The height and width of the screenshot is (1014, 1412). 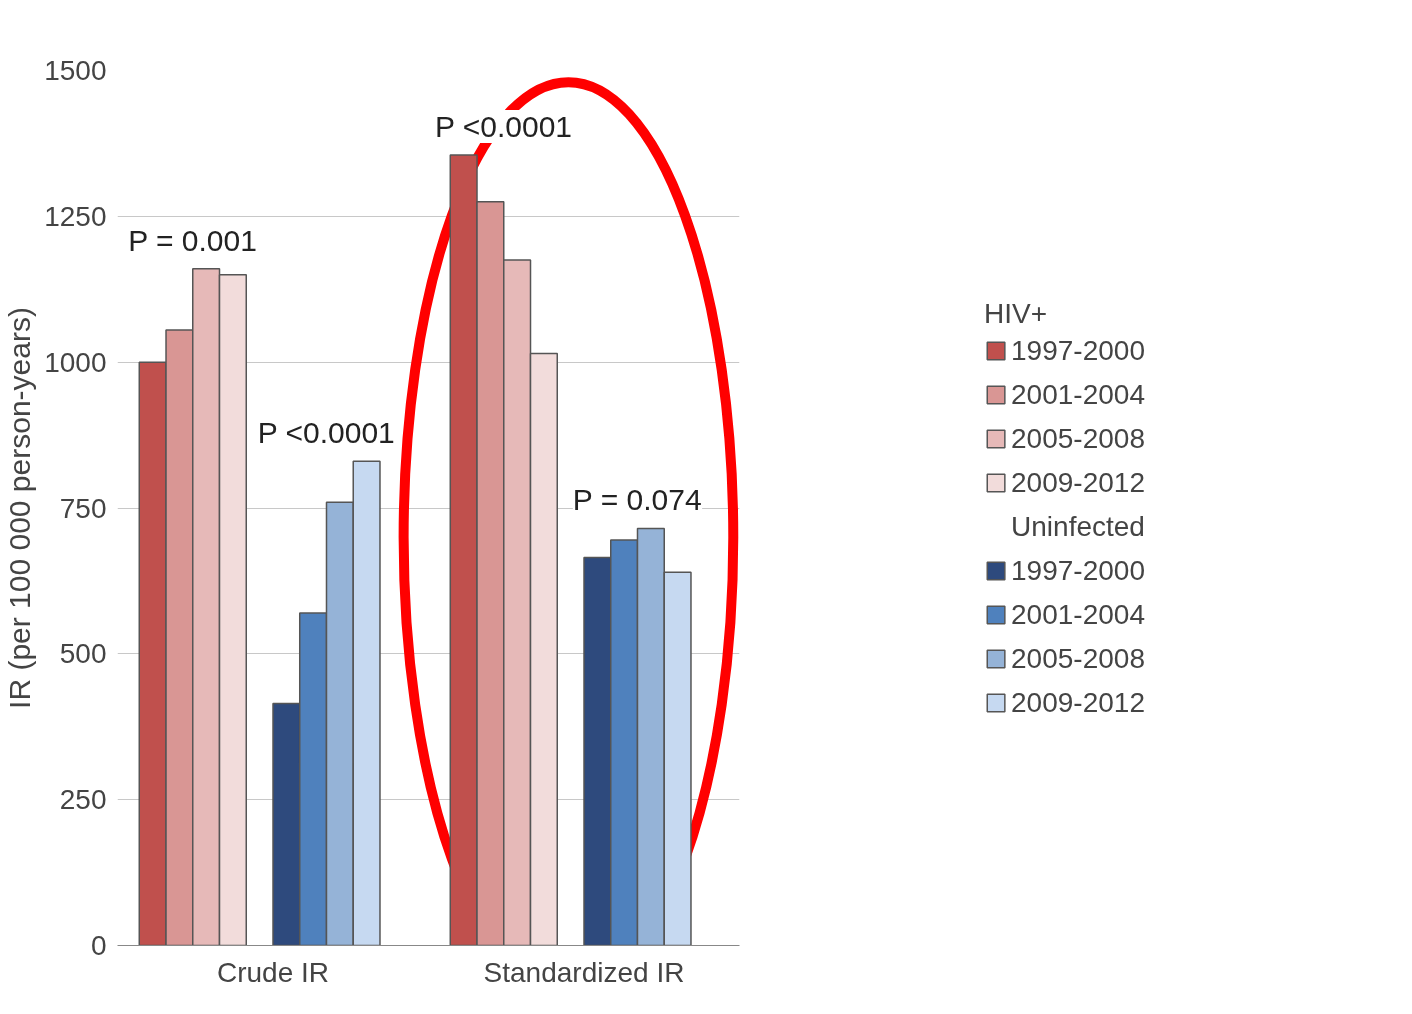 What do you see at coordinates (83, 508) in the screenshot?
I see `y-tick-label: 750` at bounding box center [83, 508].